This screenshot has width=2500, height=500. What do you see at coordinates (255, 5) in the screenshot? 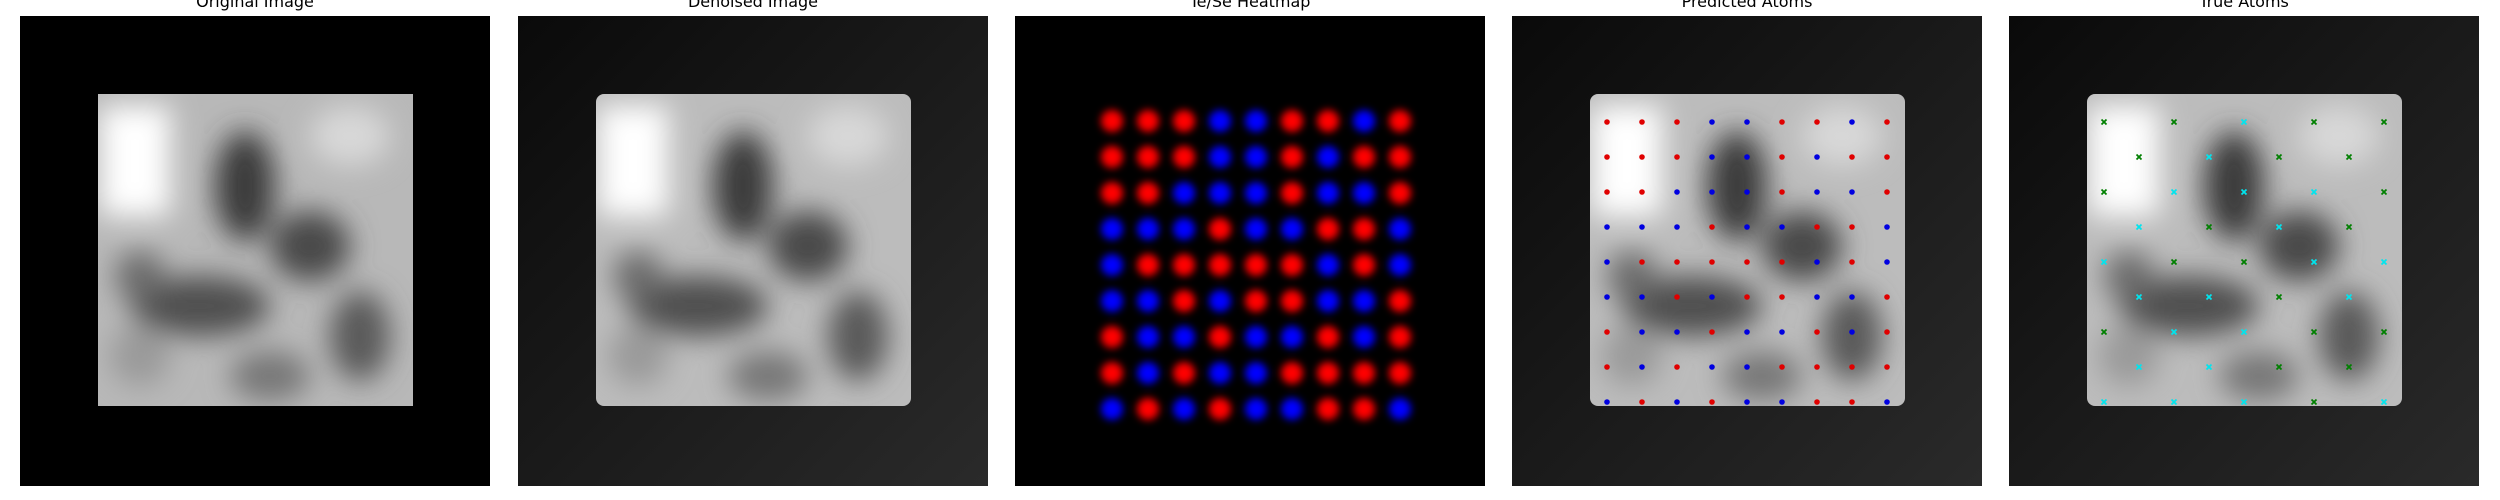
I see `panel-title-original: Original Image` at bounding box center [255, 5].